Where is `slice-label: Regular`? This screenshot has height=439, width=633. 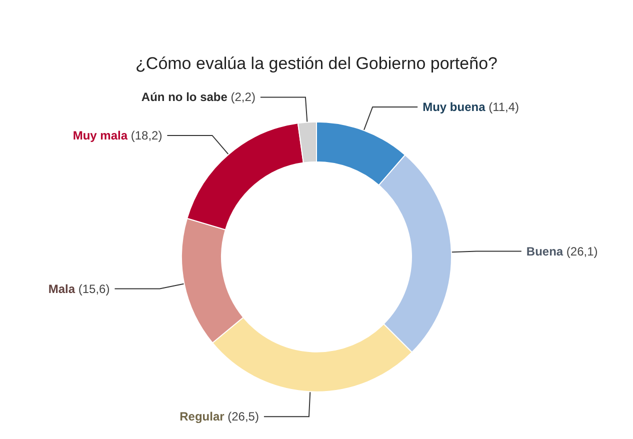 slice-label: Regular is located at coordinates (202, 417).